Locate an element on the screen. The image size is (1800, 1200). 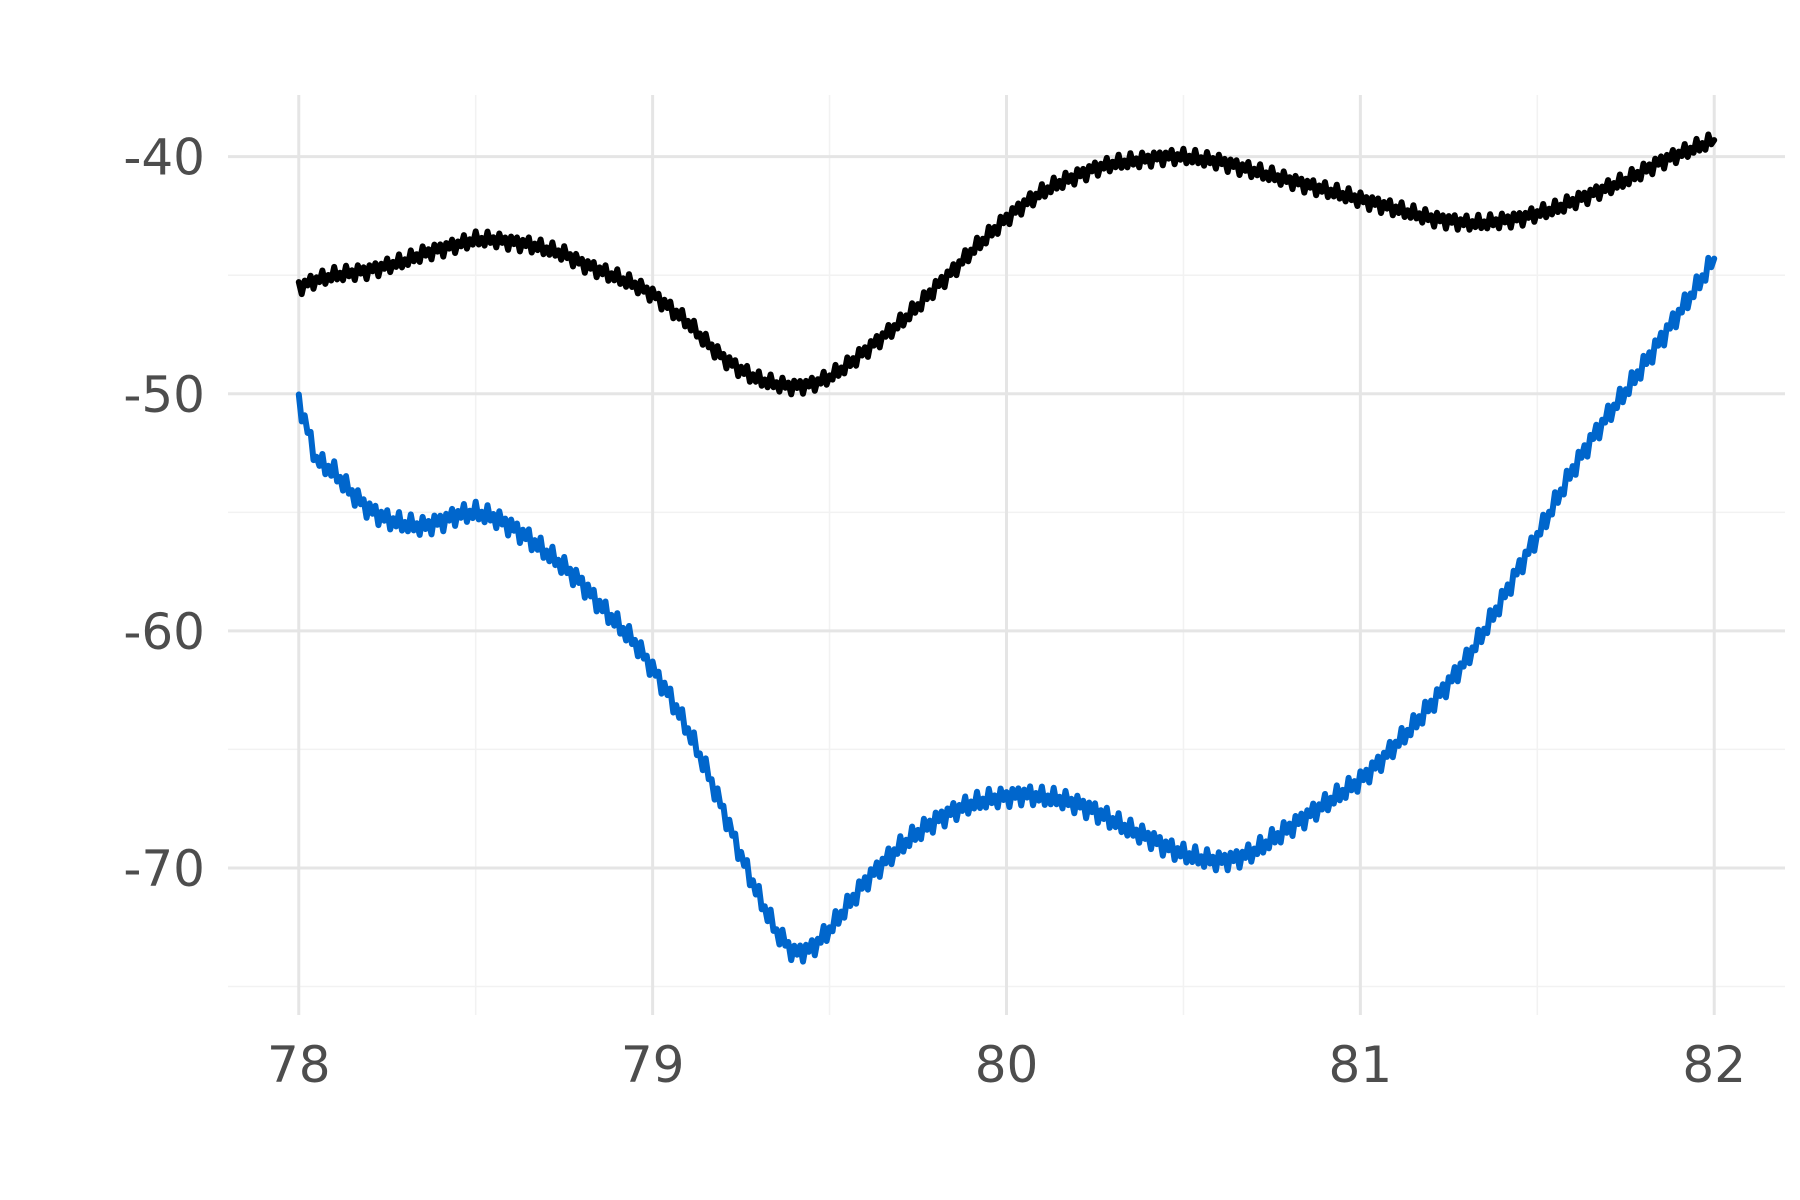
x-axis-tick-labels: 78 79 80 81 82 is located at coordinates (1006, 1065).